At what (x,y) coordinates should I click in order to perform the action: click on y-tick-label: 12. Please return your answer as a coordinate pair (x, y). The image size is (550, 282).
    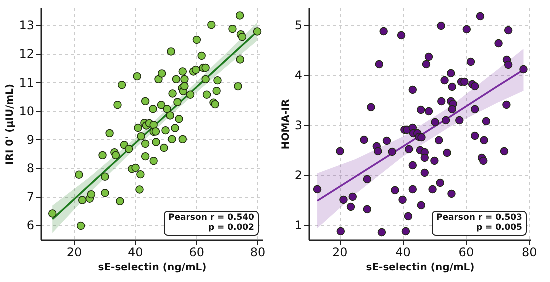
    Looking at the image, I should click on (26, 54).